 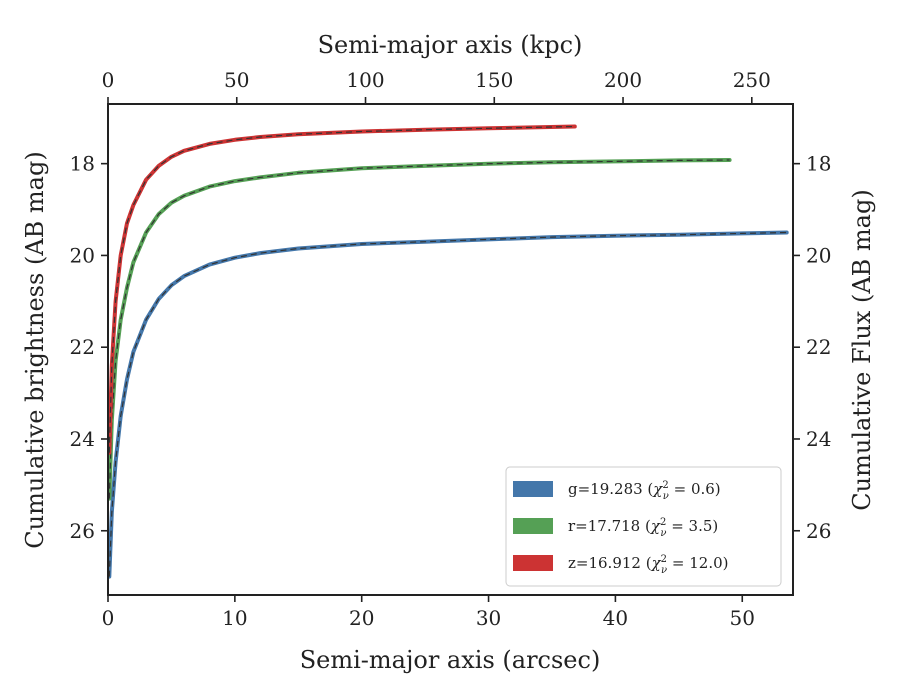 I want to click on right-y-tick-label: 20, so click(x=818, y=255).